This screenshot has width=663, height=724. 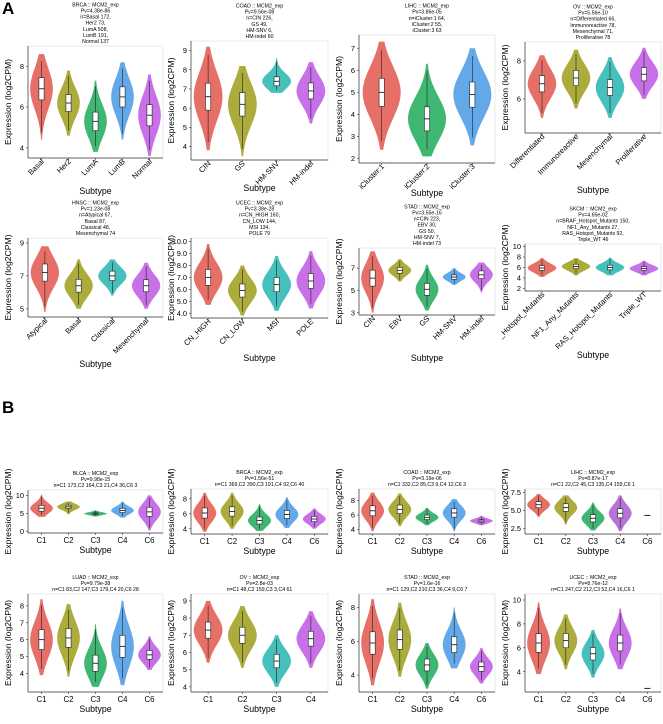 What do you see at coordinates (95, 36) in the screenshot?
I see `chart-title-line: LumB 191,` at bounding box center [95, 36].